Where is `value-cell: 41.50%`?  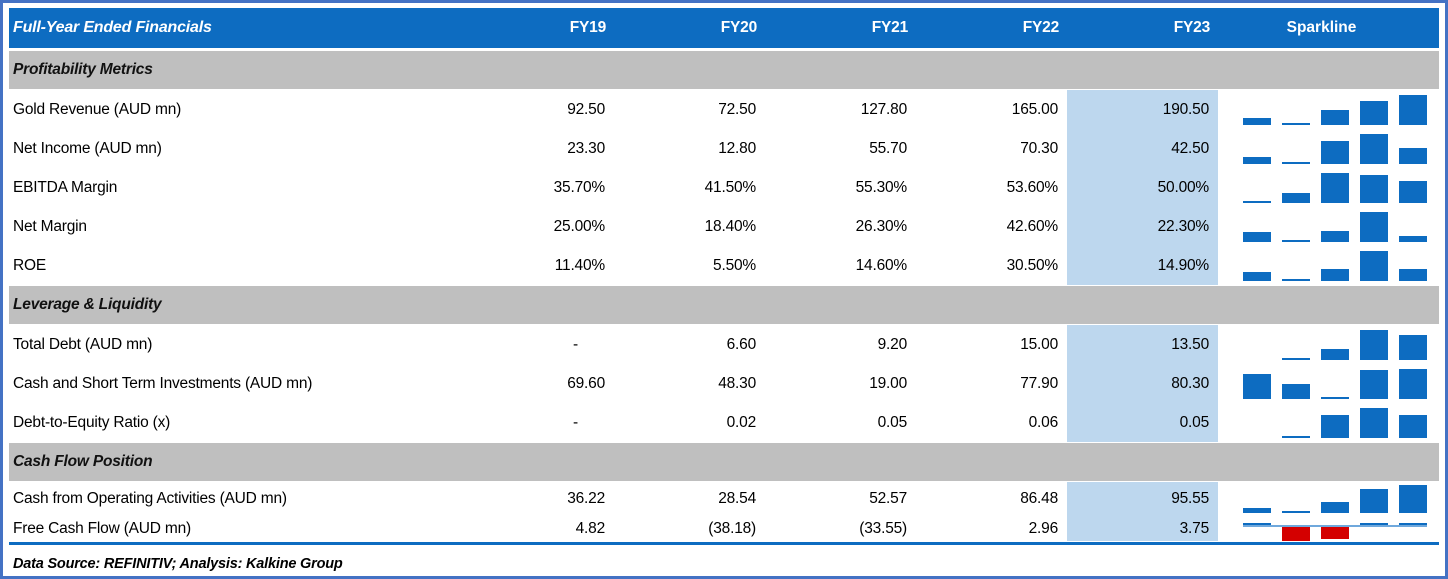
value-cell: 41.50% is located at coordinates (730, 187).